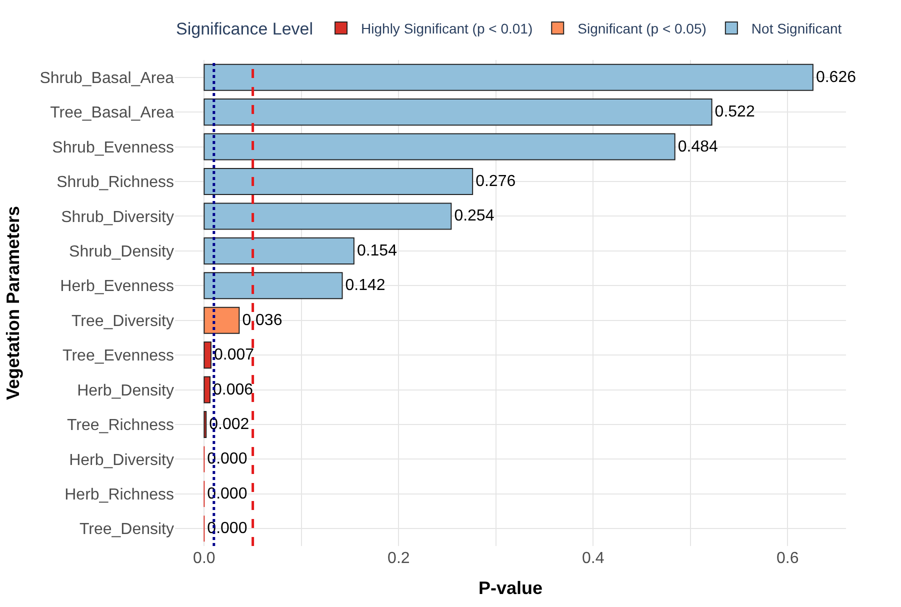  I want to click on y-tick-label: Herb_Richness, so click(119, 495).